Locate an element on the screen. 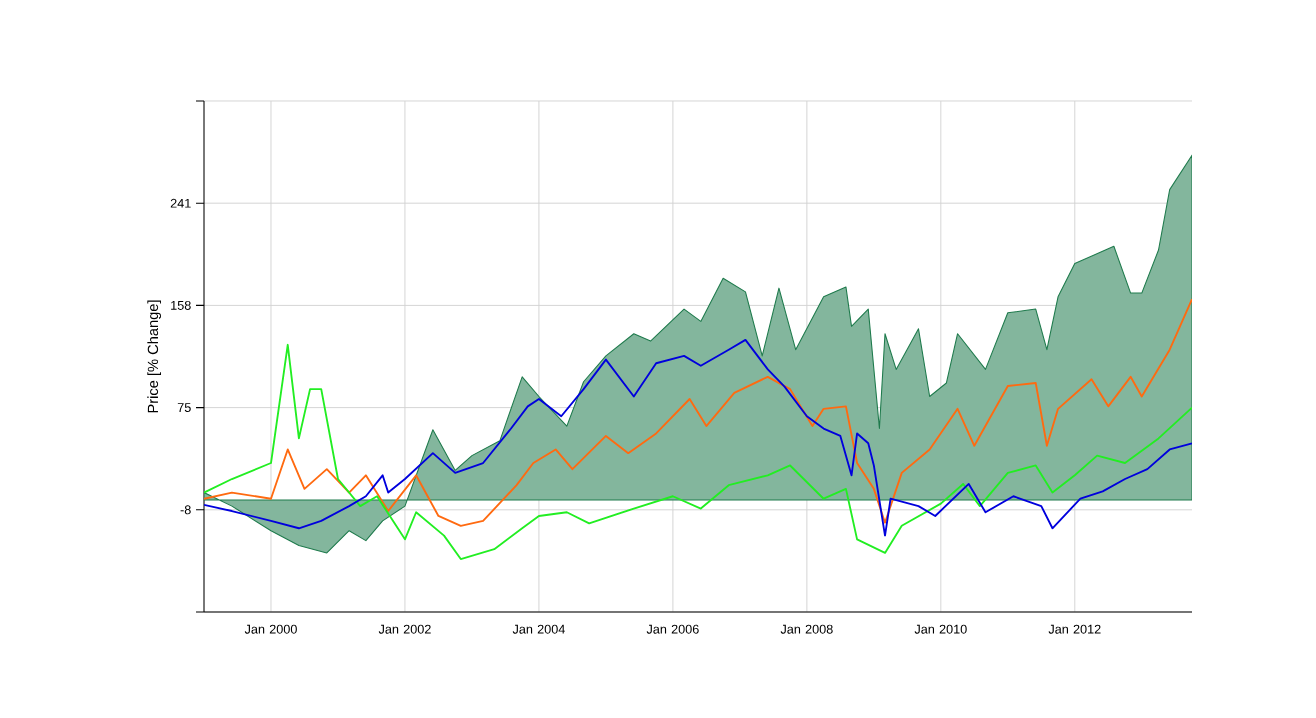 The width and height of the screenshot is (1316, 718). y-tick-label: 158 is located at coordinates (181, 305).